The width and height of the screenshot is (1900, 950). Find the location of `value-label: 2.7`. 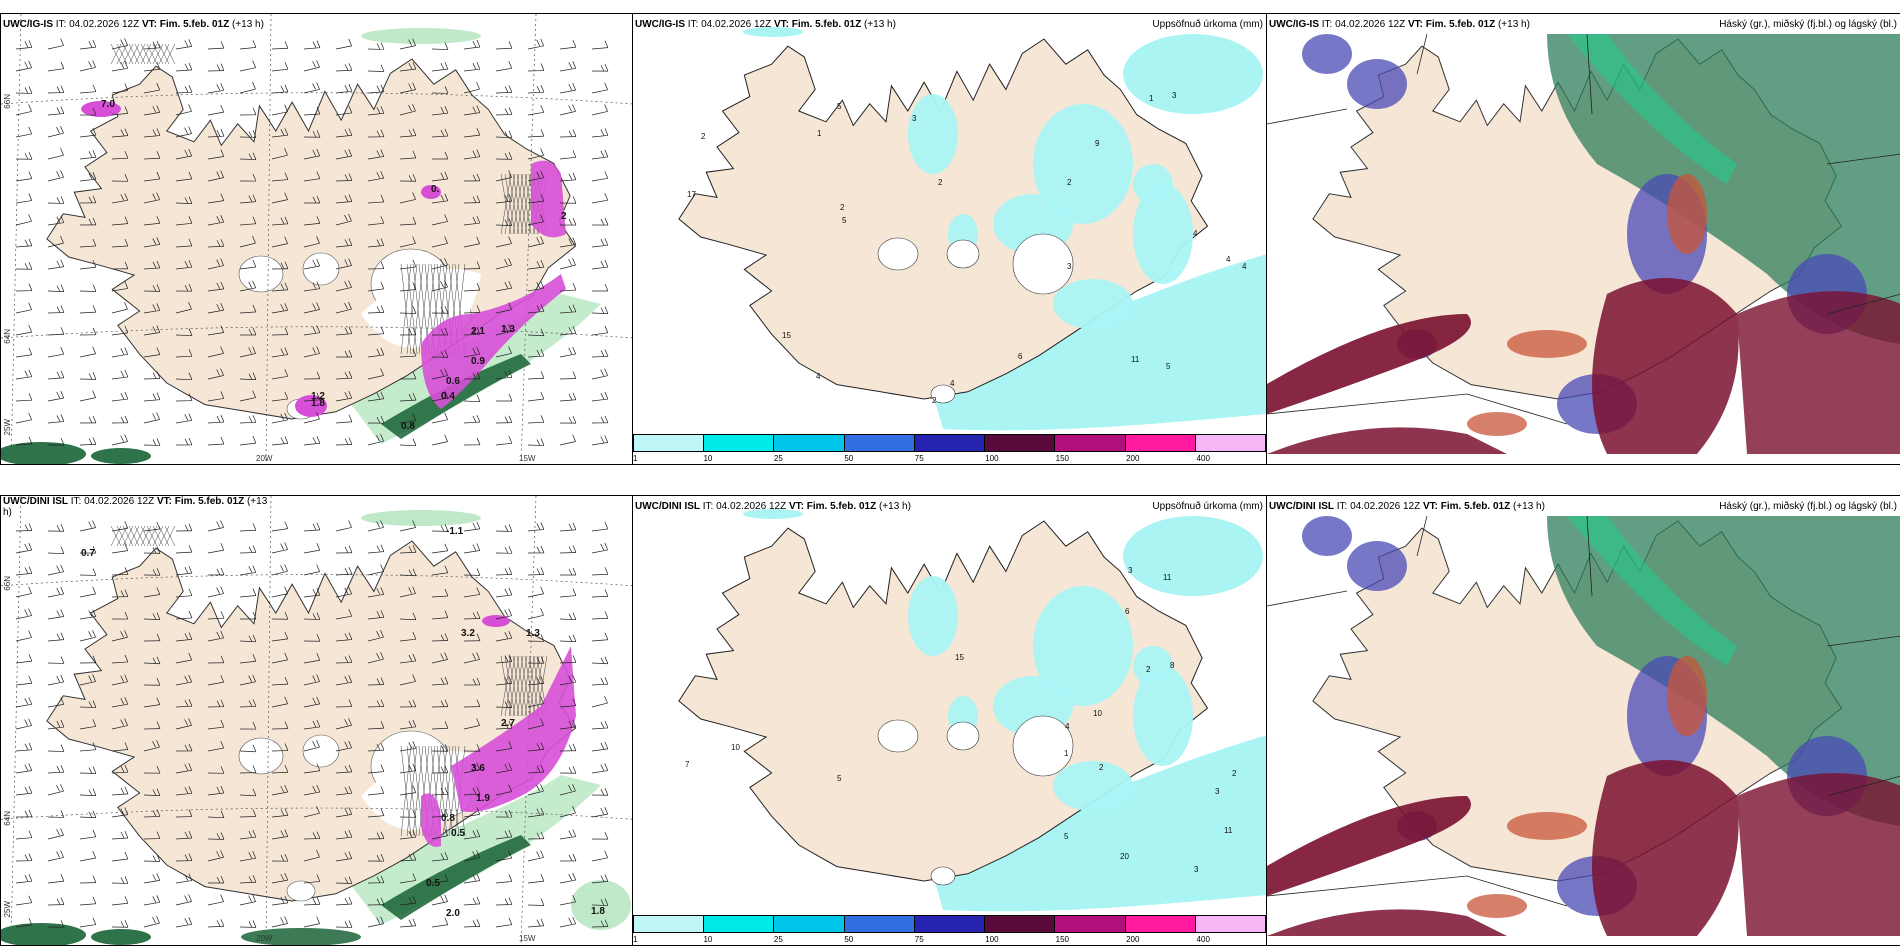

value-label: 2.7 is located at coordinates (508, 723).